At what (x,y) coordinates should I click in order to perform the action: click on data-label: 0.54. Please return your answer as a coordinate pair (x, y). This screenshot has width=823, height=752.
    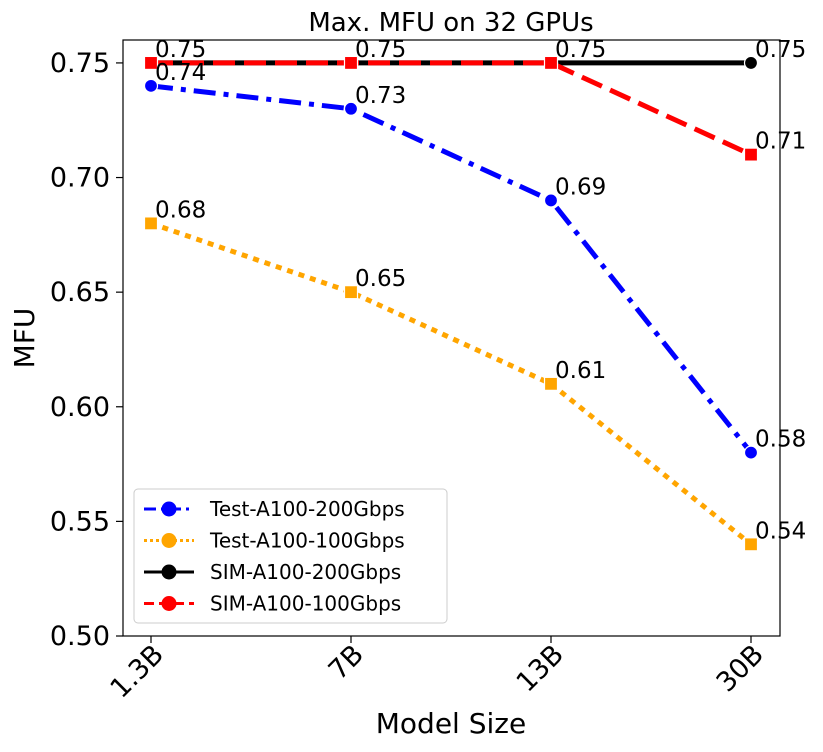
    Looking at the image, I should click on (780, 531).